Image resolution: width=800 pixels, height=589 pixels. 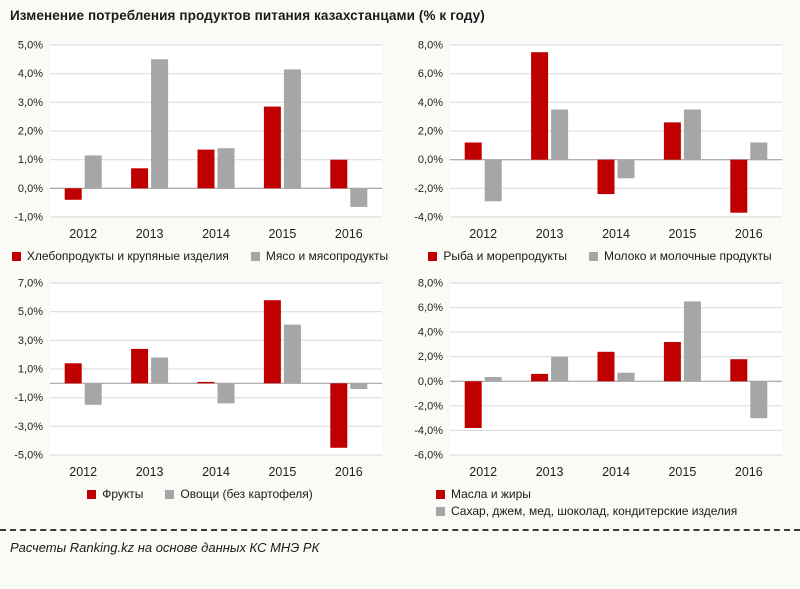 What do you see at coordinates (28, 456) in the screenshot?
I see `y-tick-label: -5,0%` at bounding box center [28, 456].